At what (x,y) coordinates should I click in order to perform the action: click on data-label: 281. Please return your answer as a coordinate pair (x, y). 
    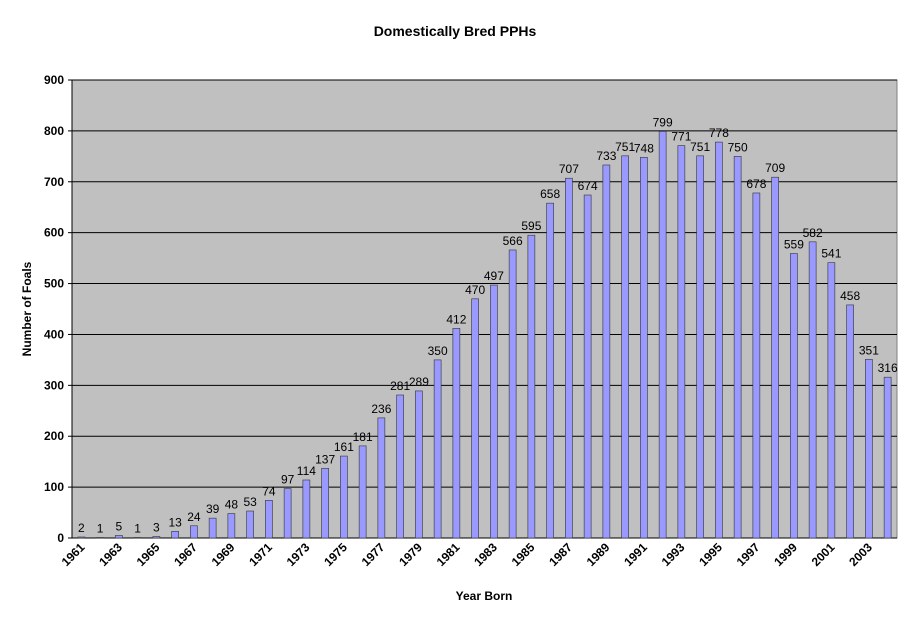
    Looking at the image, I should click on (400, 386).